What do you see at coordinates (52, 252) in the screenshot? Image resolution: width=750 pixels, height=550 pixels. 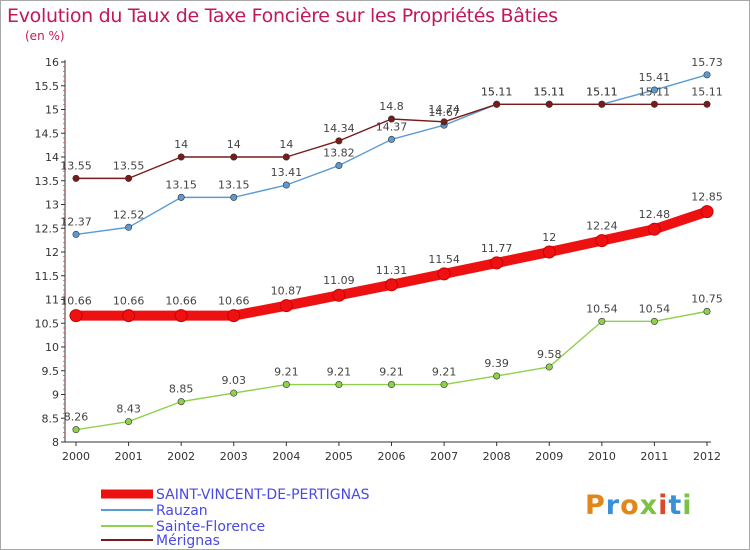 I see `y-tick-label: 12` at bounding box center [52, 252].